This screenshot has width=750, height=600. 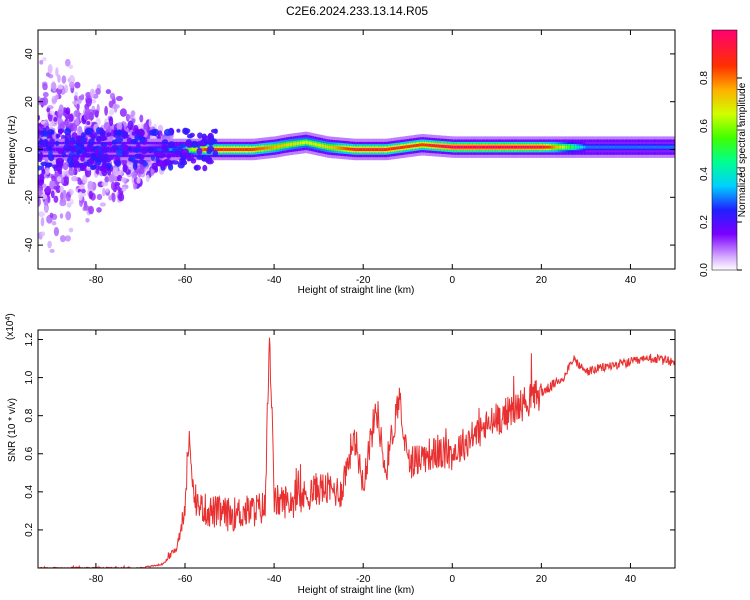 I want to click on y-tick-label: 0, so click(x=29, y=149).